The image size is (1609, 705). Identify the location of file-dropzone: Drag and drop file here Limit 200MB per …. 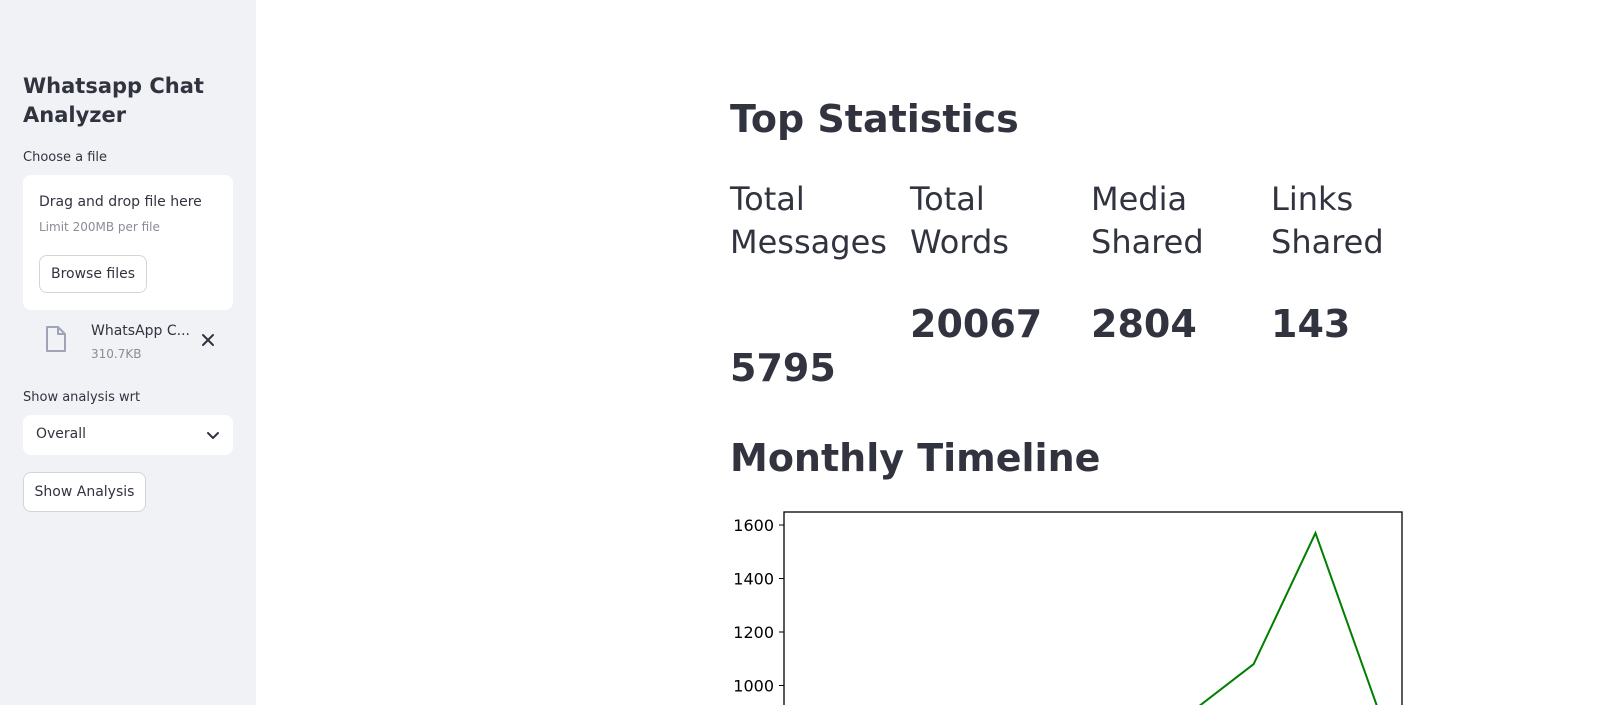
(128, 242).